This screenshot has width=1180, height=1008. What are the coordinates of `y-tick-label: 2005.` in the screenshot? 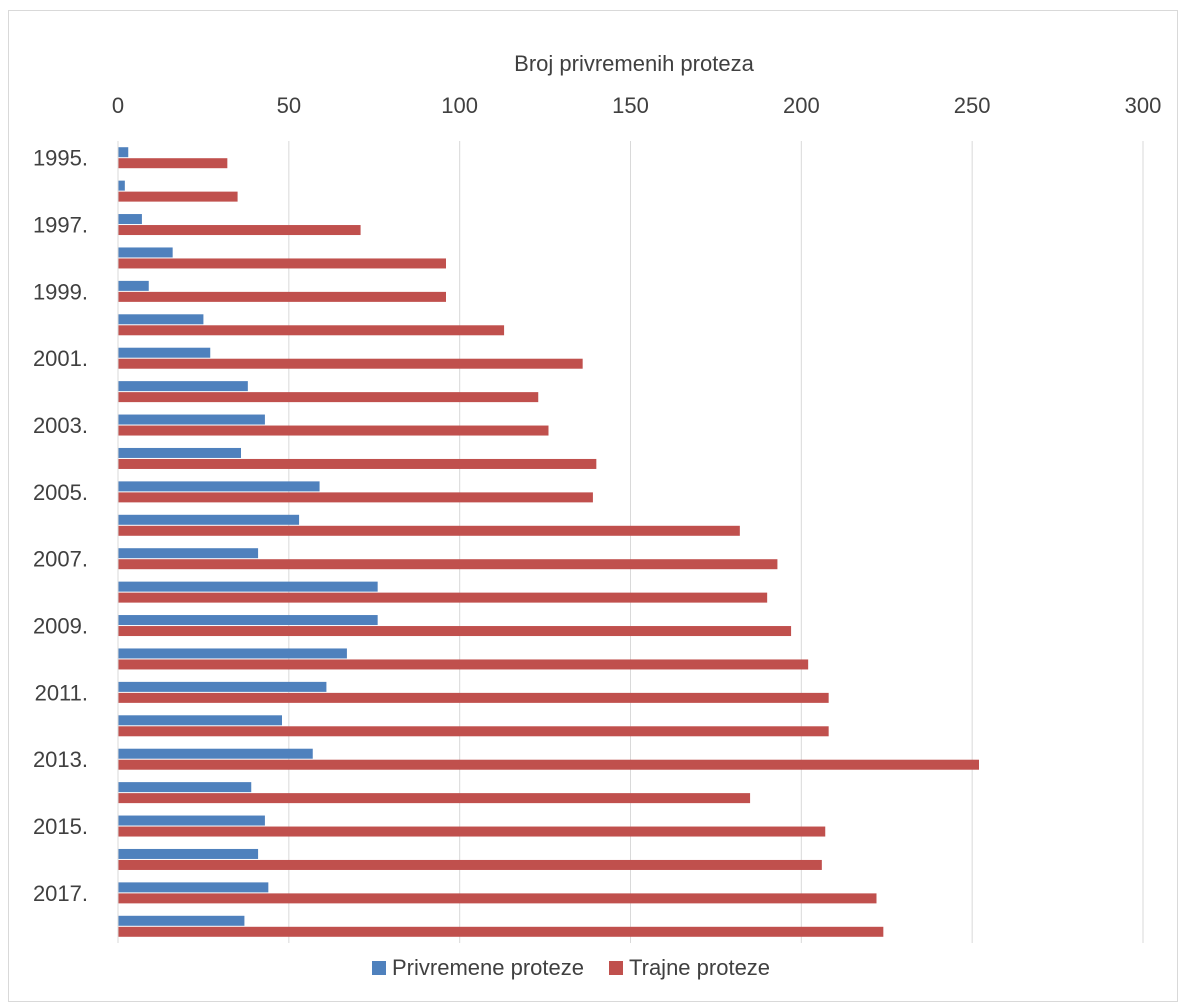 It's located at (60, 492).